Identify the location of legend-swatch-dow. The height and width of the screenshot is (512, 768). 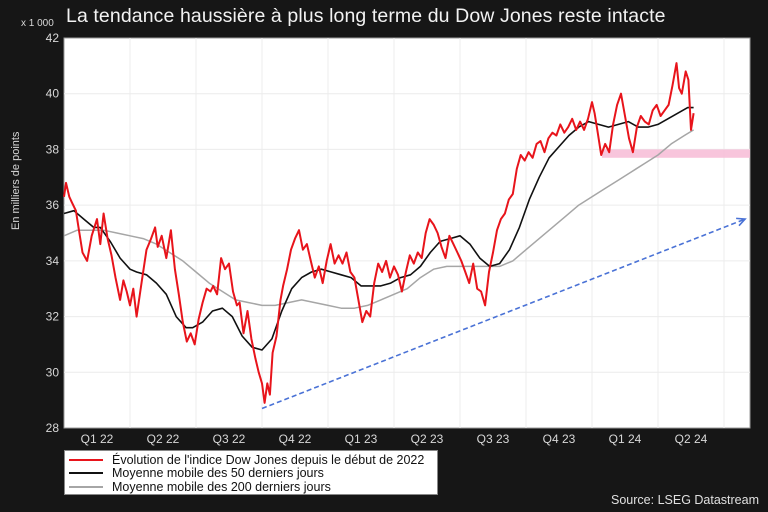
(86, 459).